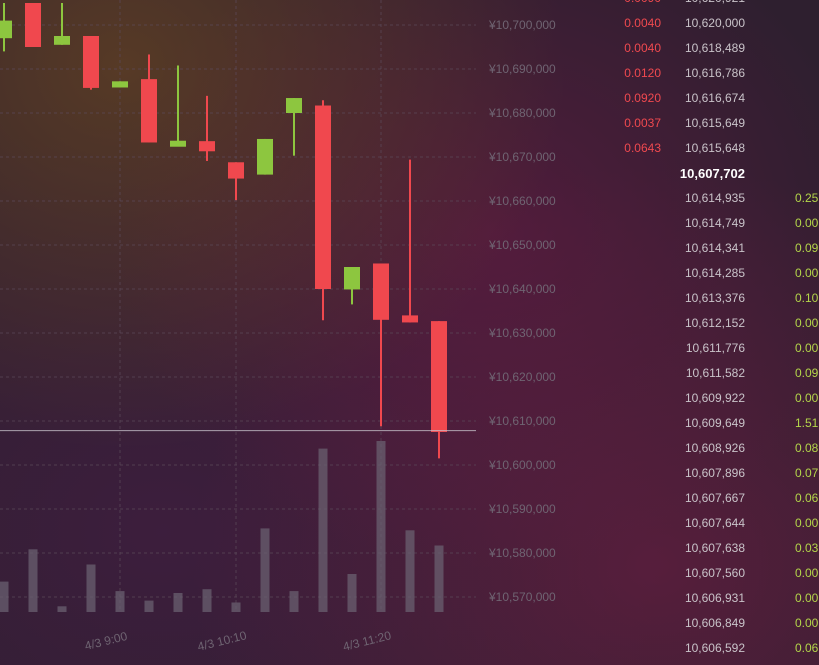 The height and width of the screenshot is (665, 819). What do you see at coordinates (714, 198) in the screenshot?
I see `bid-price: 10,614,935` at bounding box center [714, 198].